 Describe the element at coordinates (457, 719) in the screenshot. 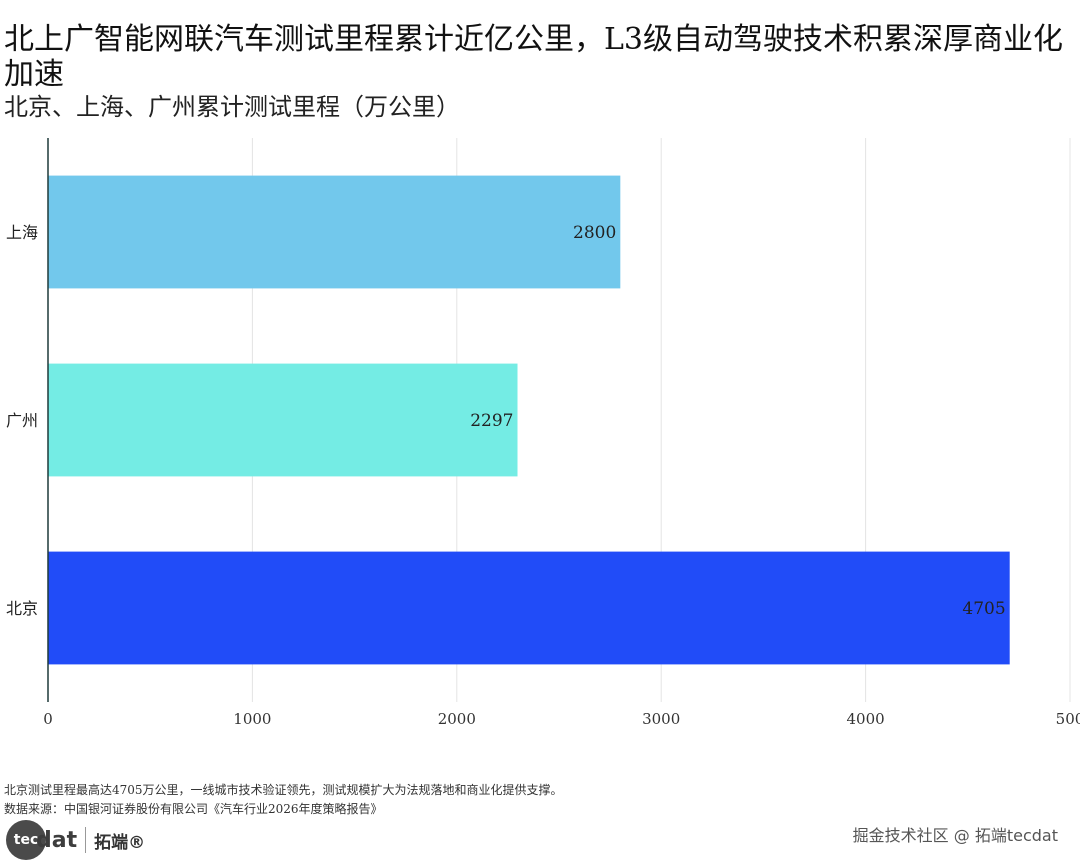

I see `x-tick-label: 2000` at that location.